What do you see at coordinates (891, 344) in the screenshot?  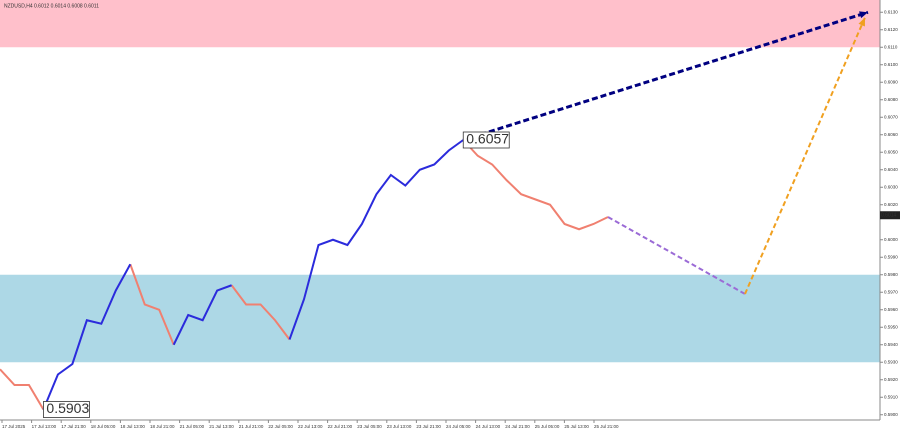 I see `y-tick-label: 0.5940` at bounding box center [891, 344].